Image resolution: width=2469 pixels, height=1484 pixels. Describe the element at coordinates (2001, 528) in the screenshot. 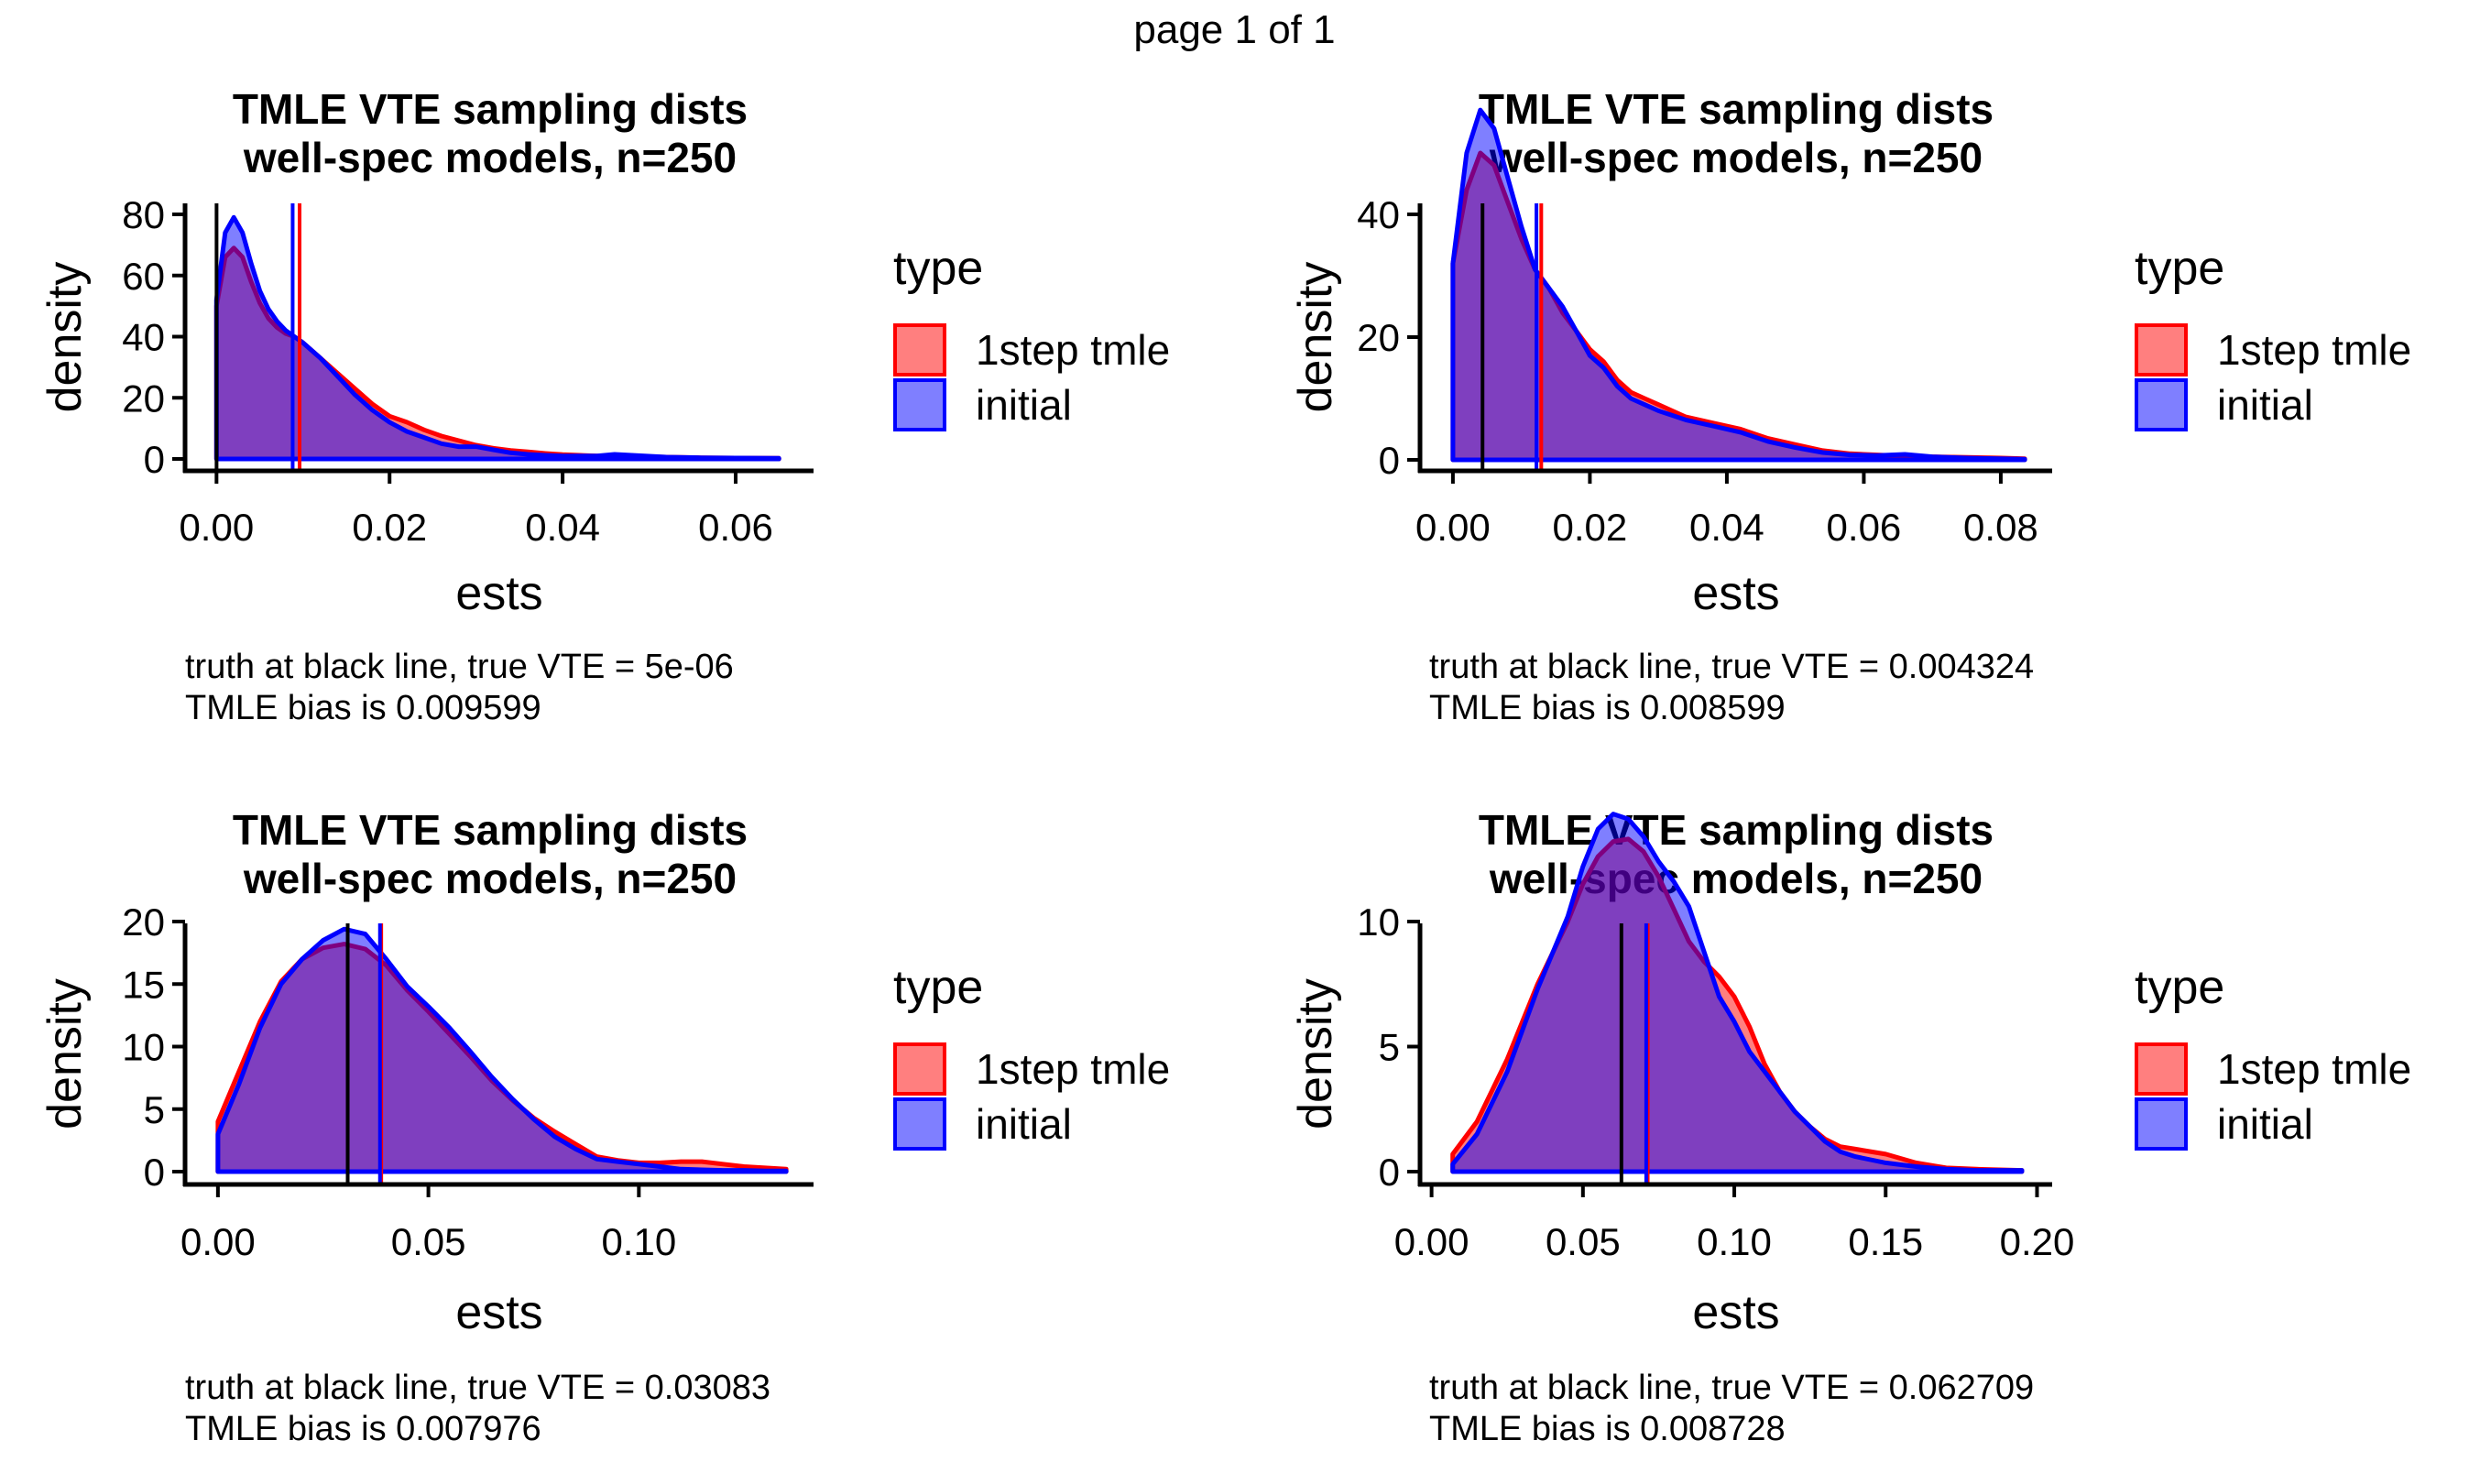

I see `x-tick-label: 0.08` at that location.